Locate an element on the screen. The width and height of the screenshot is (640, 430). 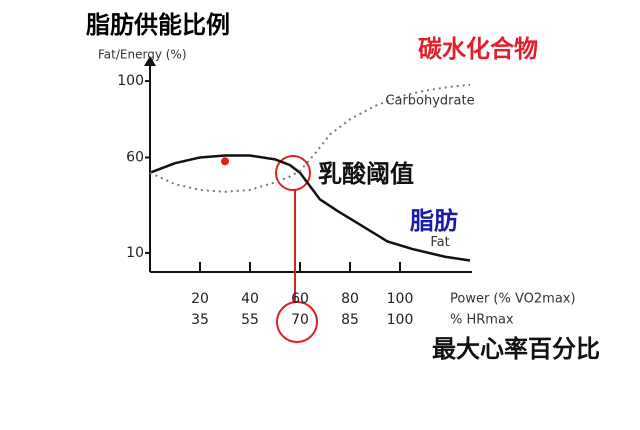
marker-point is located at coordinates (225, 161).